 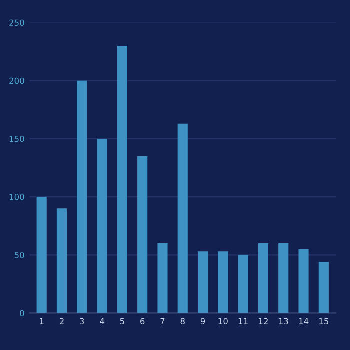 I want to click on x-tick-label: 11, so click(x=243, y=321).